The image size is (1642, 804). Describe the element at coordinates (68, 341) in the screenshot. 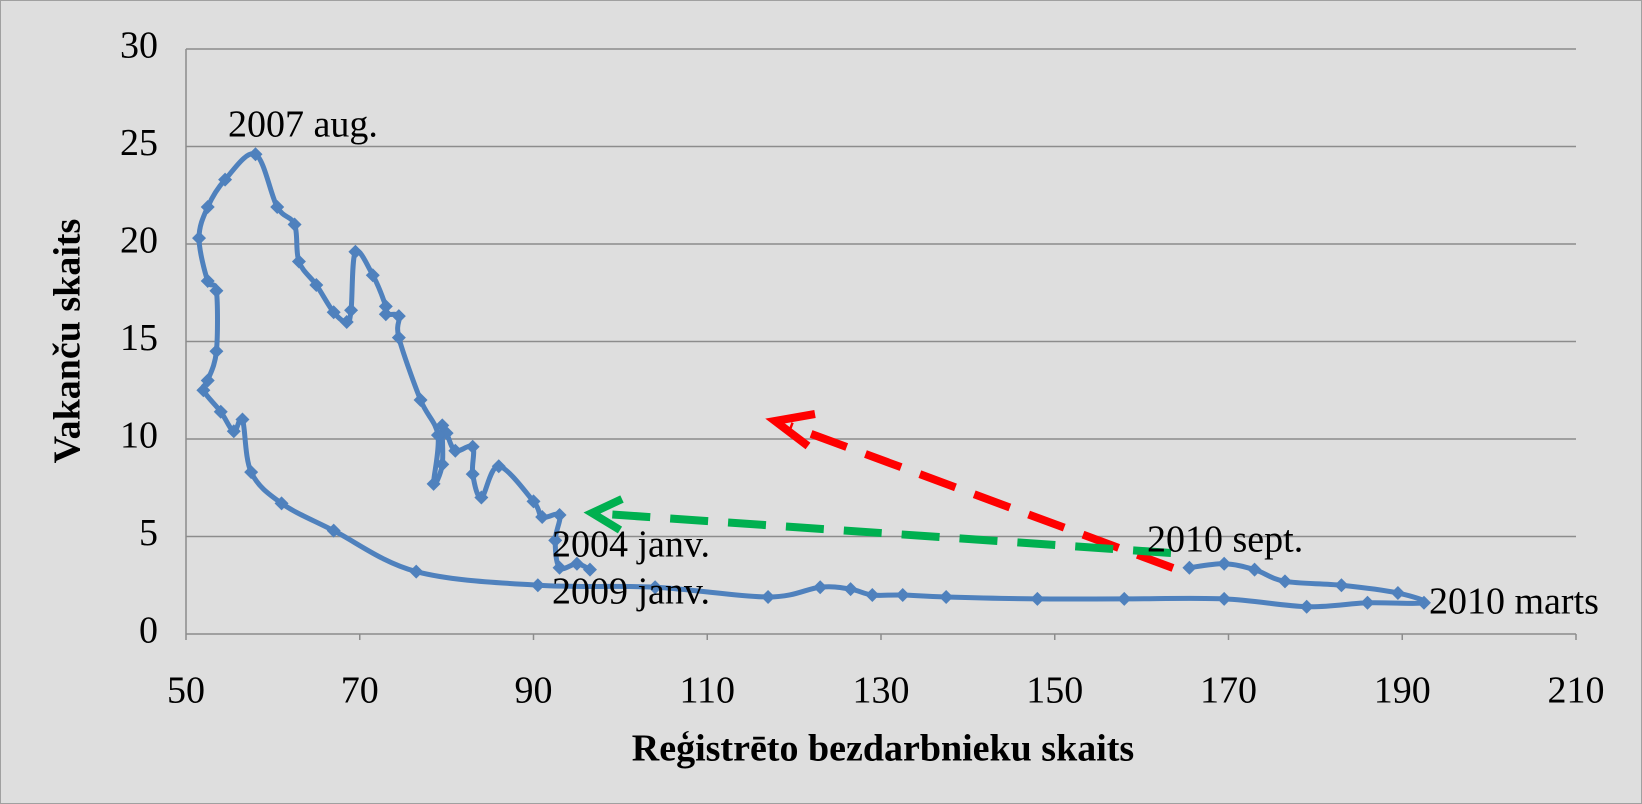

I see `y-axis-title: Vakanču skaits` at that location.